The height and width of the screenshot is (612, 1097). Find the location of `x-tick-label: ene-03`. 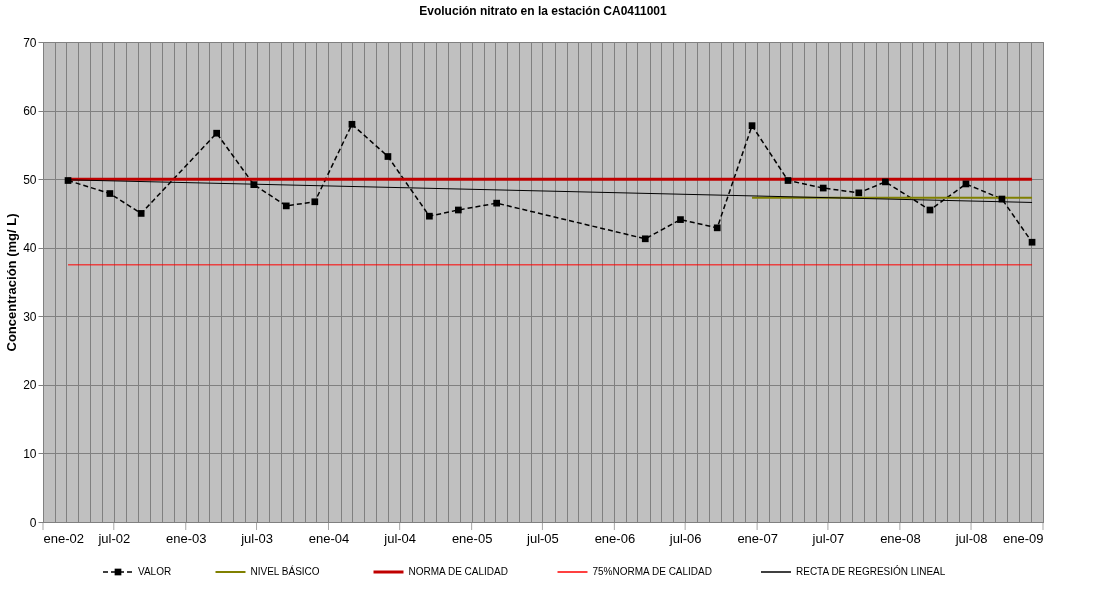

x-tick-label: ene-03 is located at coordinates (186, 538).